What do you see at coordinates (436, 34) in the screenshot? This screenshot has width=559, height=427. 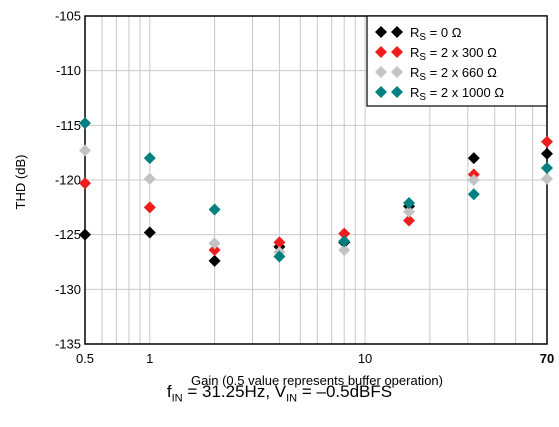 I see `legend-label: RS = 0 Ω` at bounding box center [436, 34].